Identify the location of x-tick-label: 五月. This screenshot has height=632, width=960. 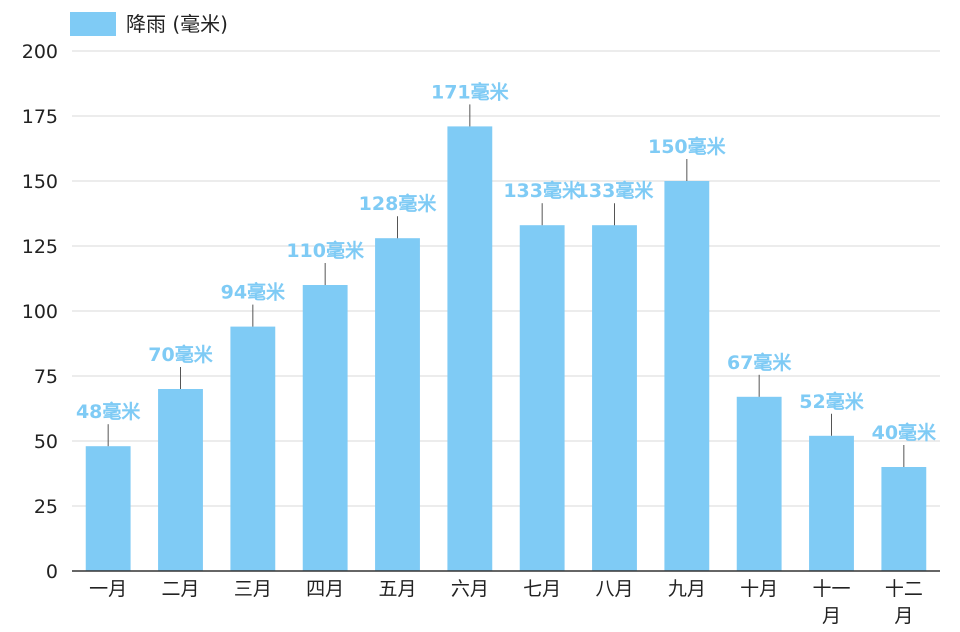
(397, 589).